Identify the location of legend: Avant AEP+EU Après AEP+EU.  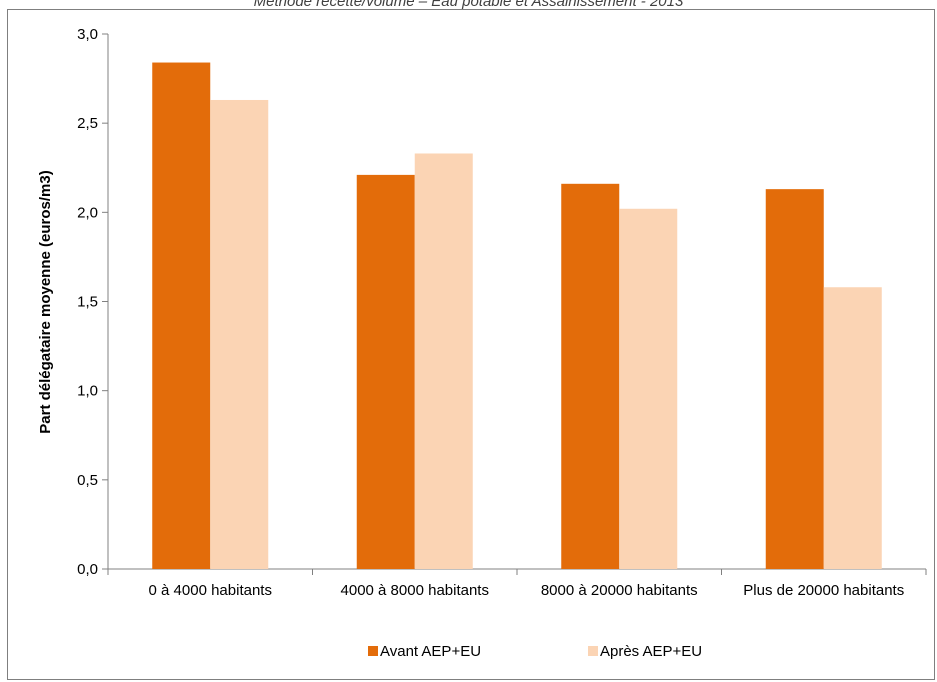
(535, 651).